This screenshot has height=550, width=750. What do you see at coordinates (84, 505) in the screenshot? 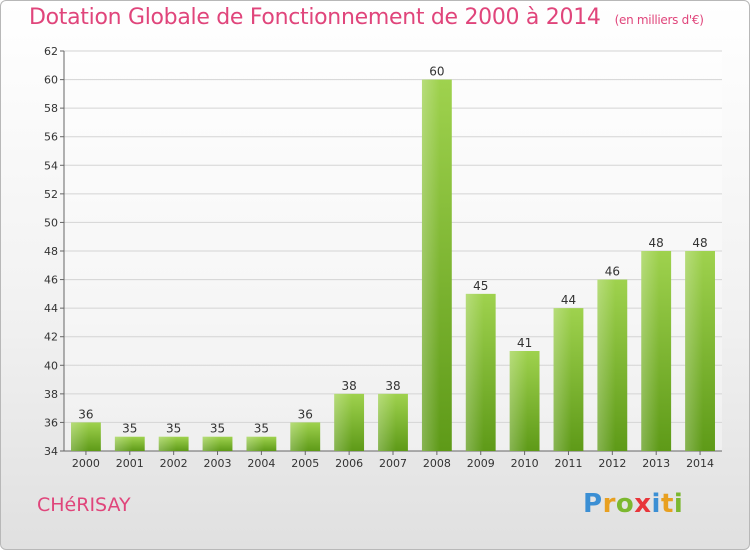
I see `commune-name: CHéRISAY` at bounding box center [84, 505].